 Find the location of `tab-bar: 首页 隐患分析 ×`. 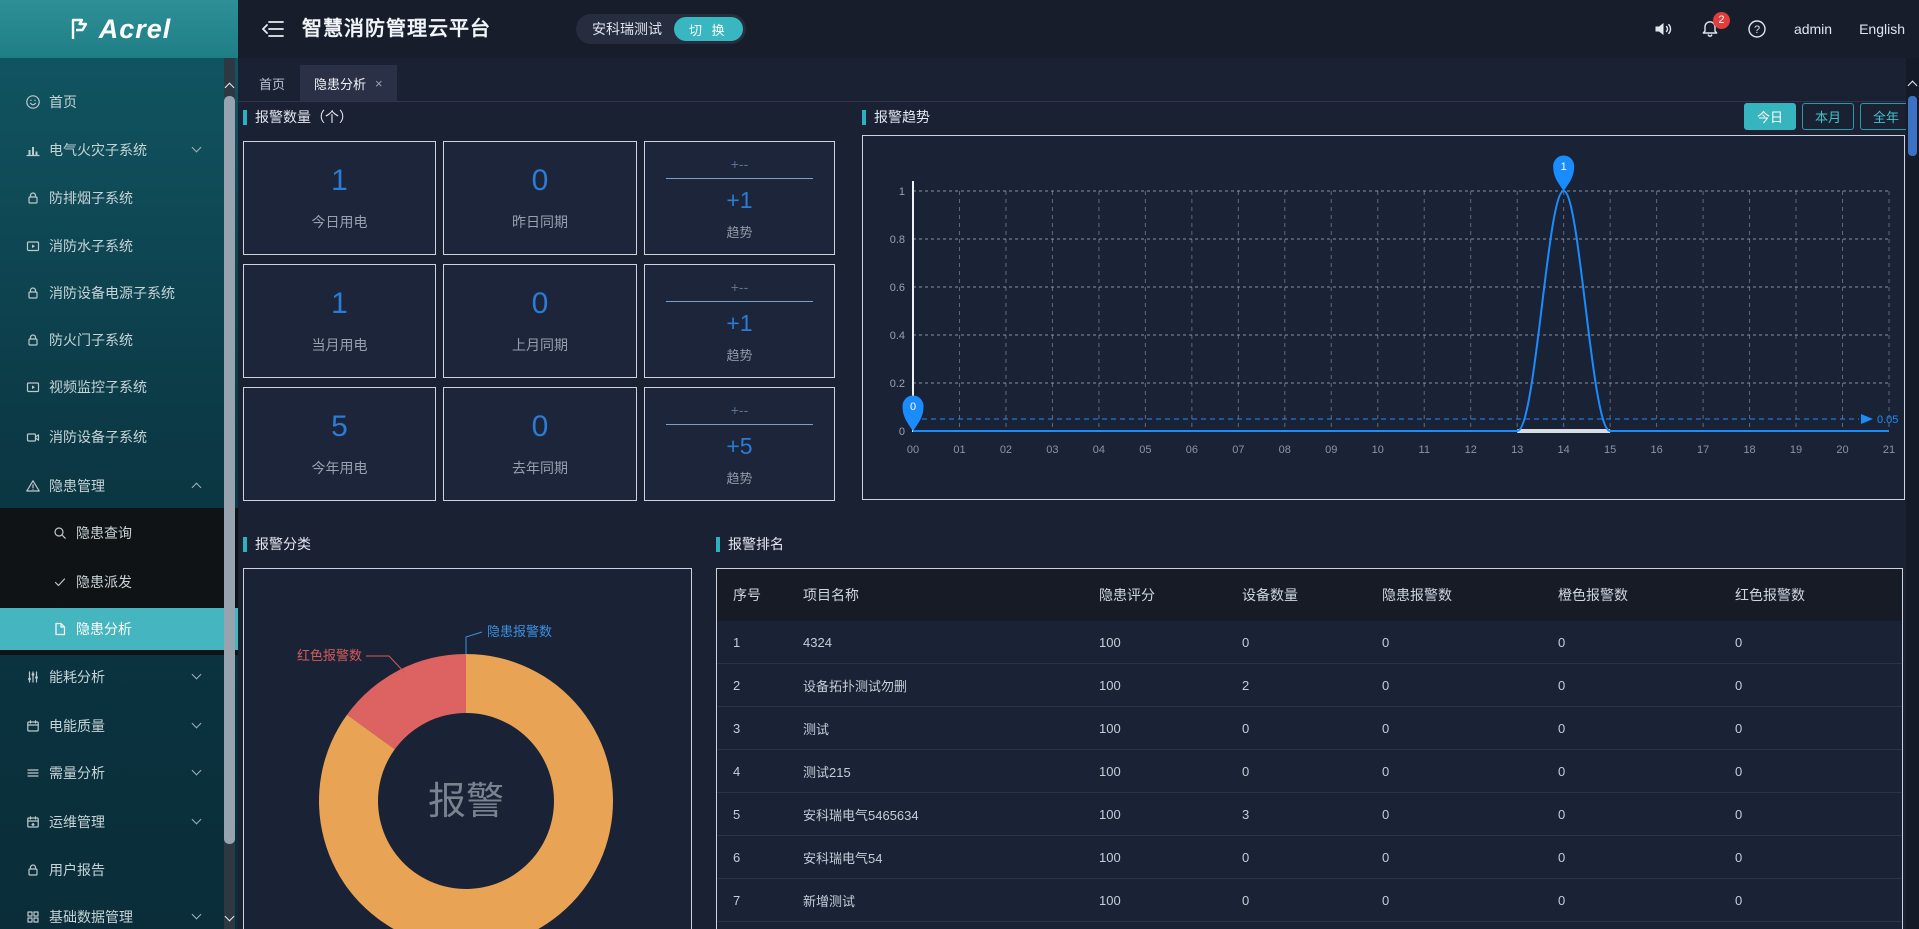

tab-bar: 首页 隐患分析 × is located at coordinates (1078, 80).